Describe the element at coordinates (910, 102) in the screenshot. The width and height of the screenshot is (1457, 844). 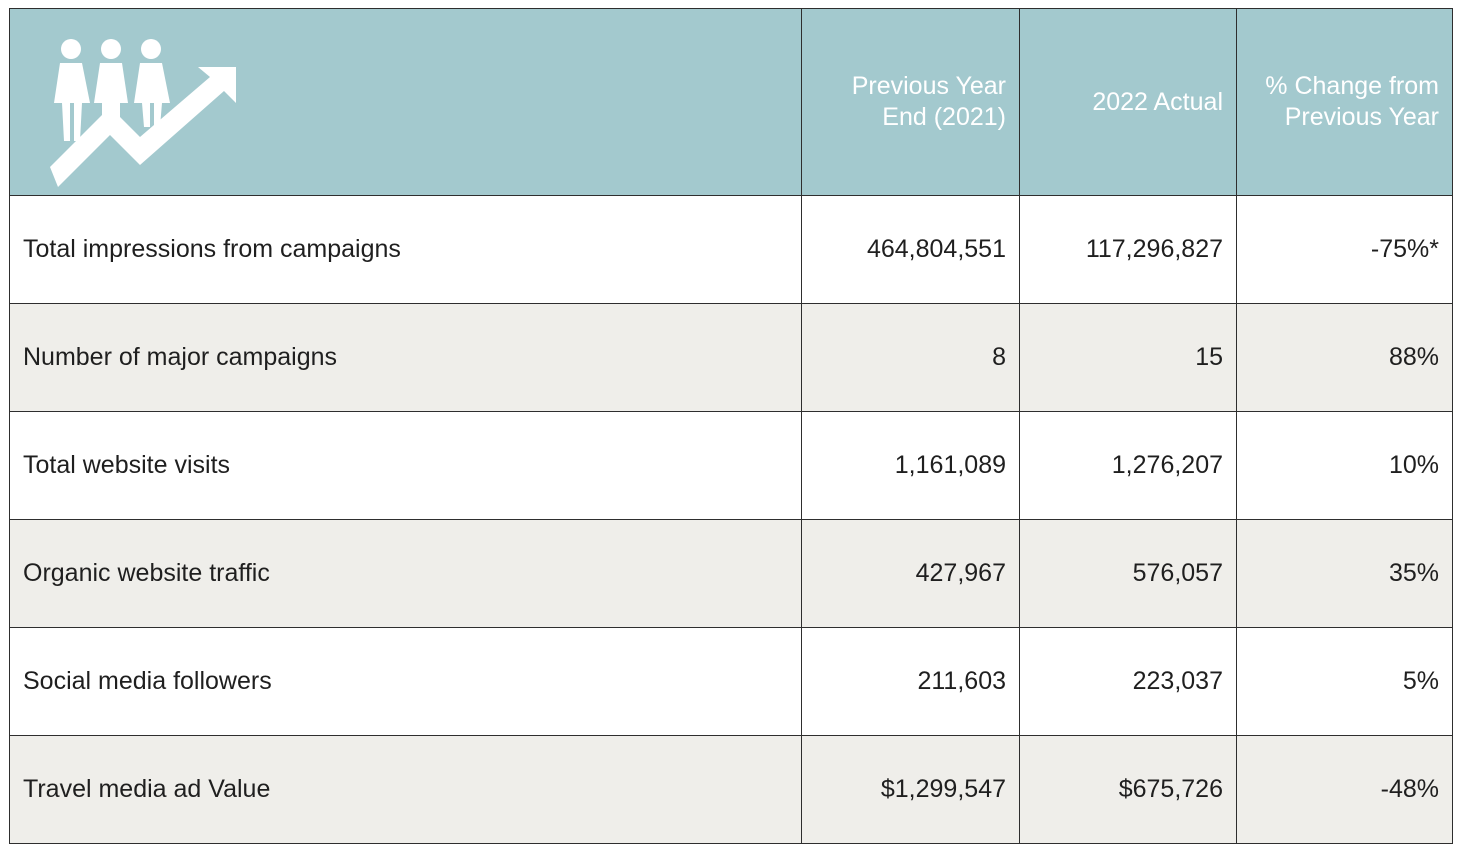
I see `column-header: Previous Year End (2021)` at that location.